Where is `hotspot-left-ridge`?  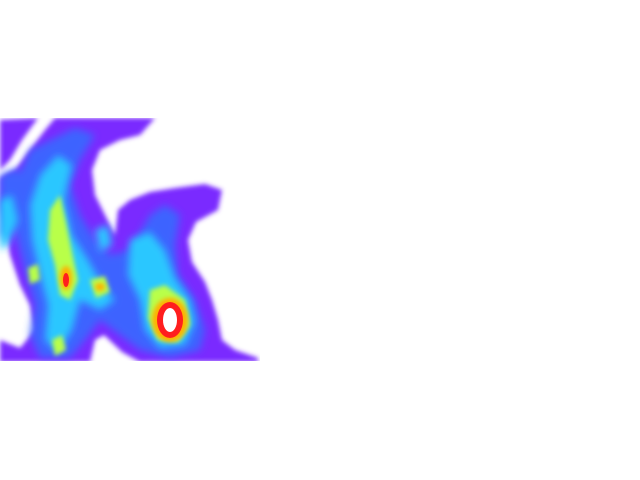 hotspot-left-ridge is located at coordinates (66, 280).